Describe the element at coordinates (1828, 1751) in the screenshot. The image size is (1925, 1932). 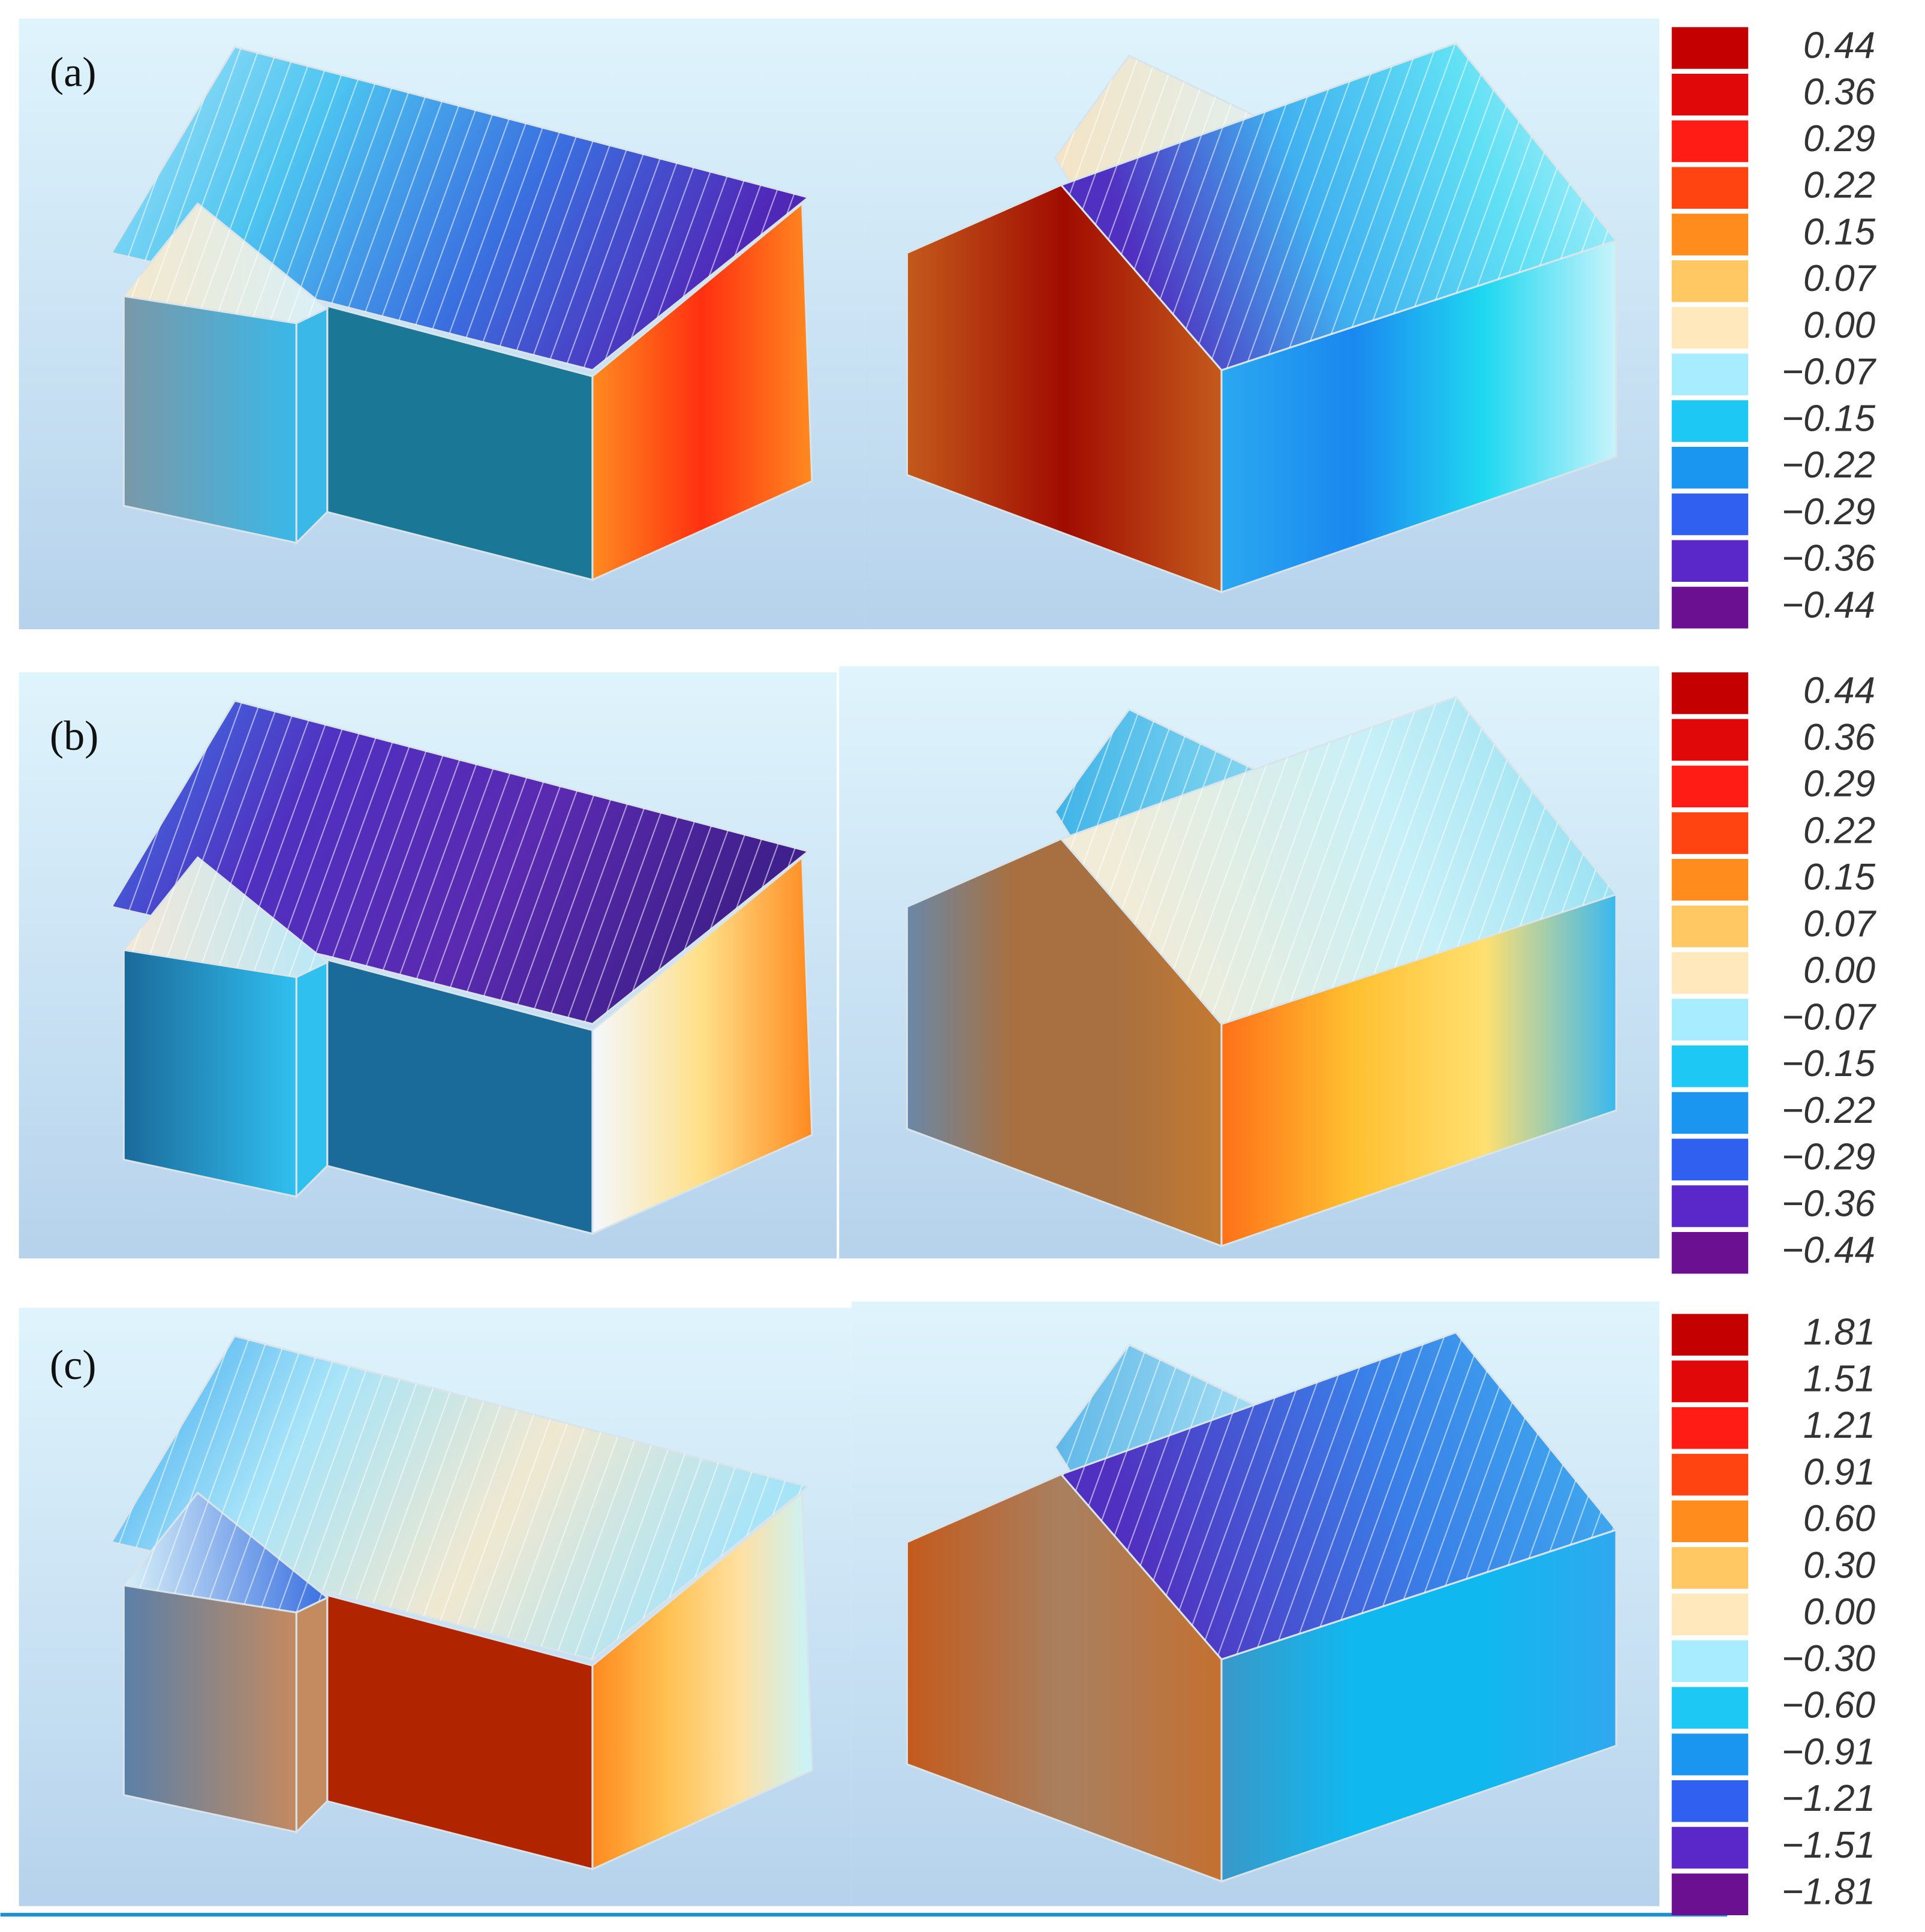
I see `legend-label: −0.91` at that location.